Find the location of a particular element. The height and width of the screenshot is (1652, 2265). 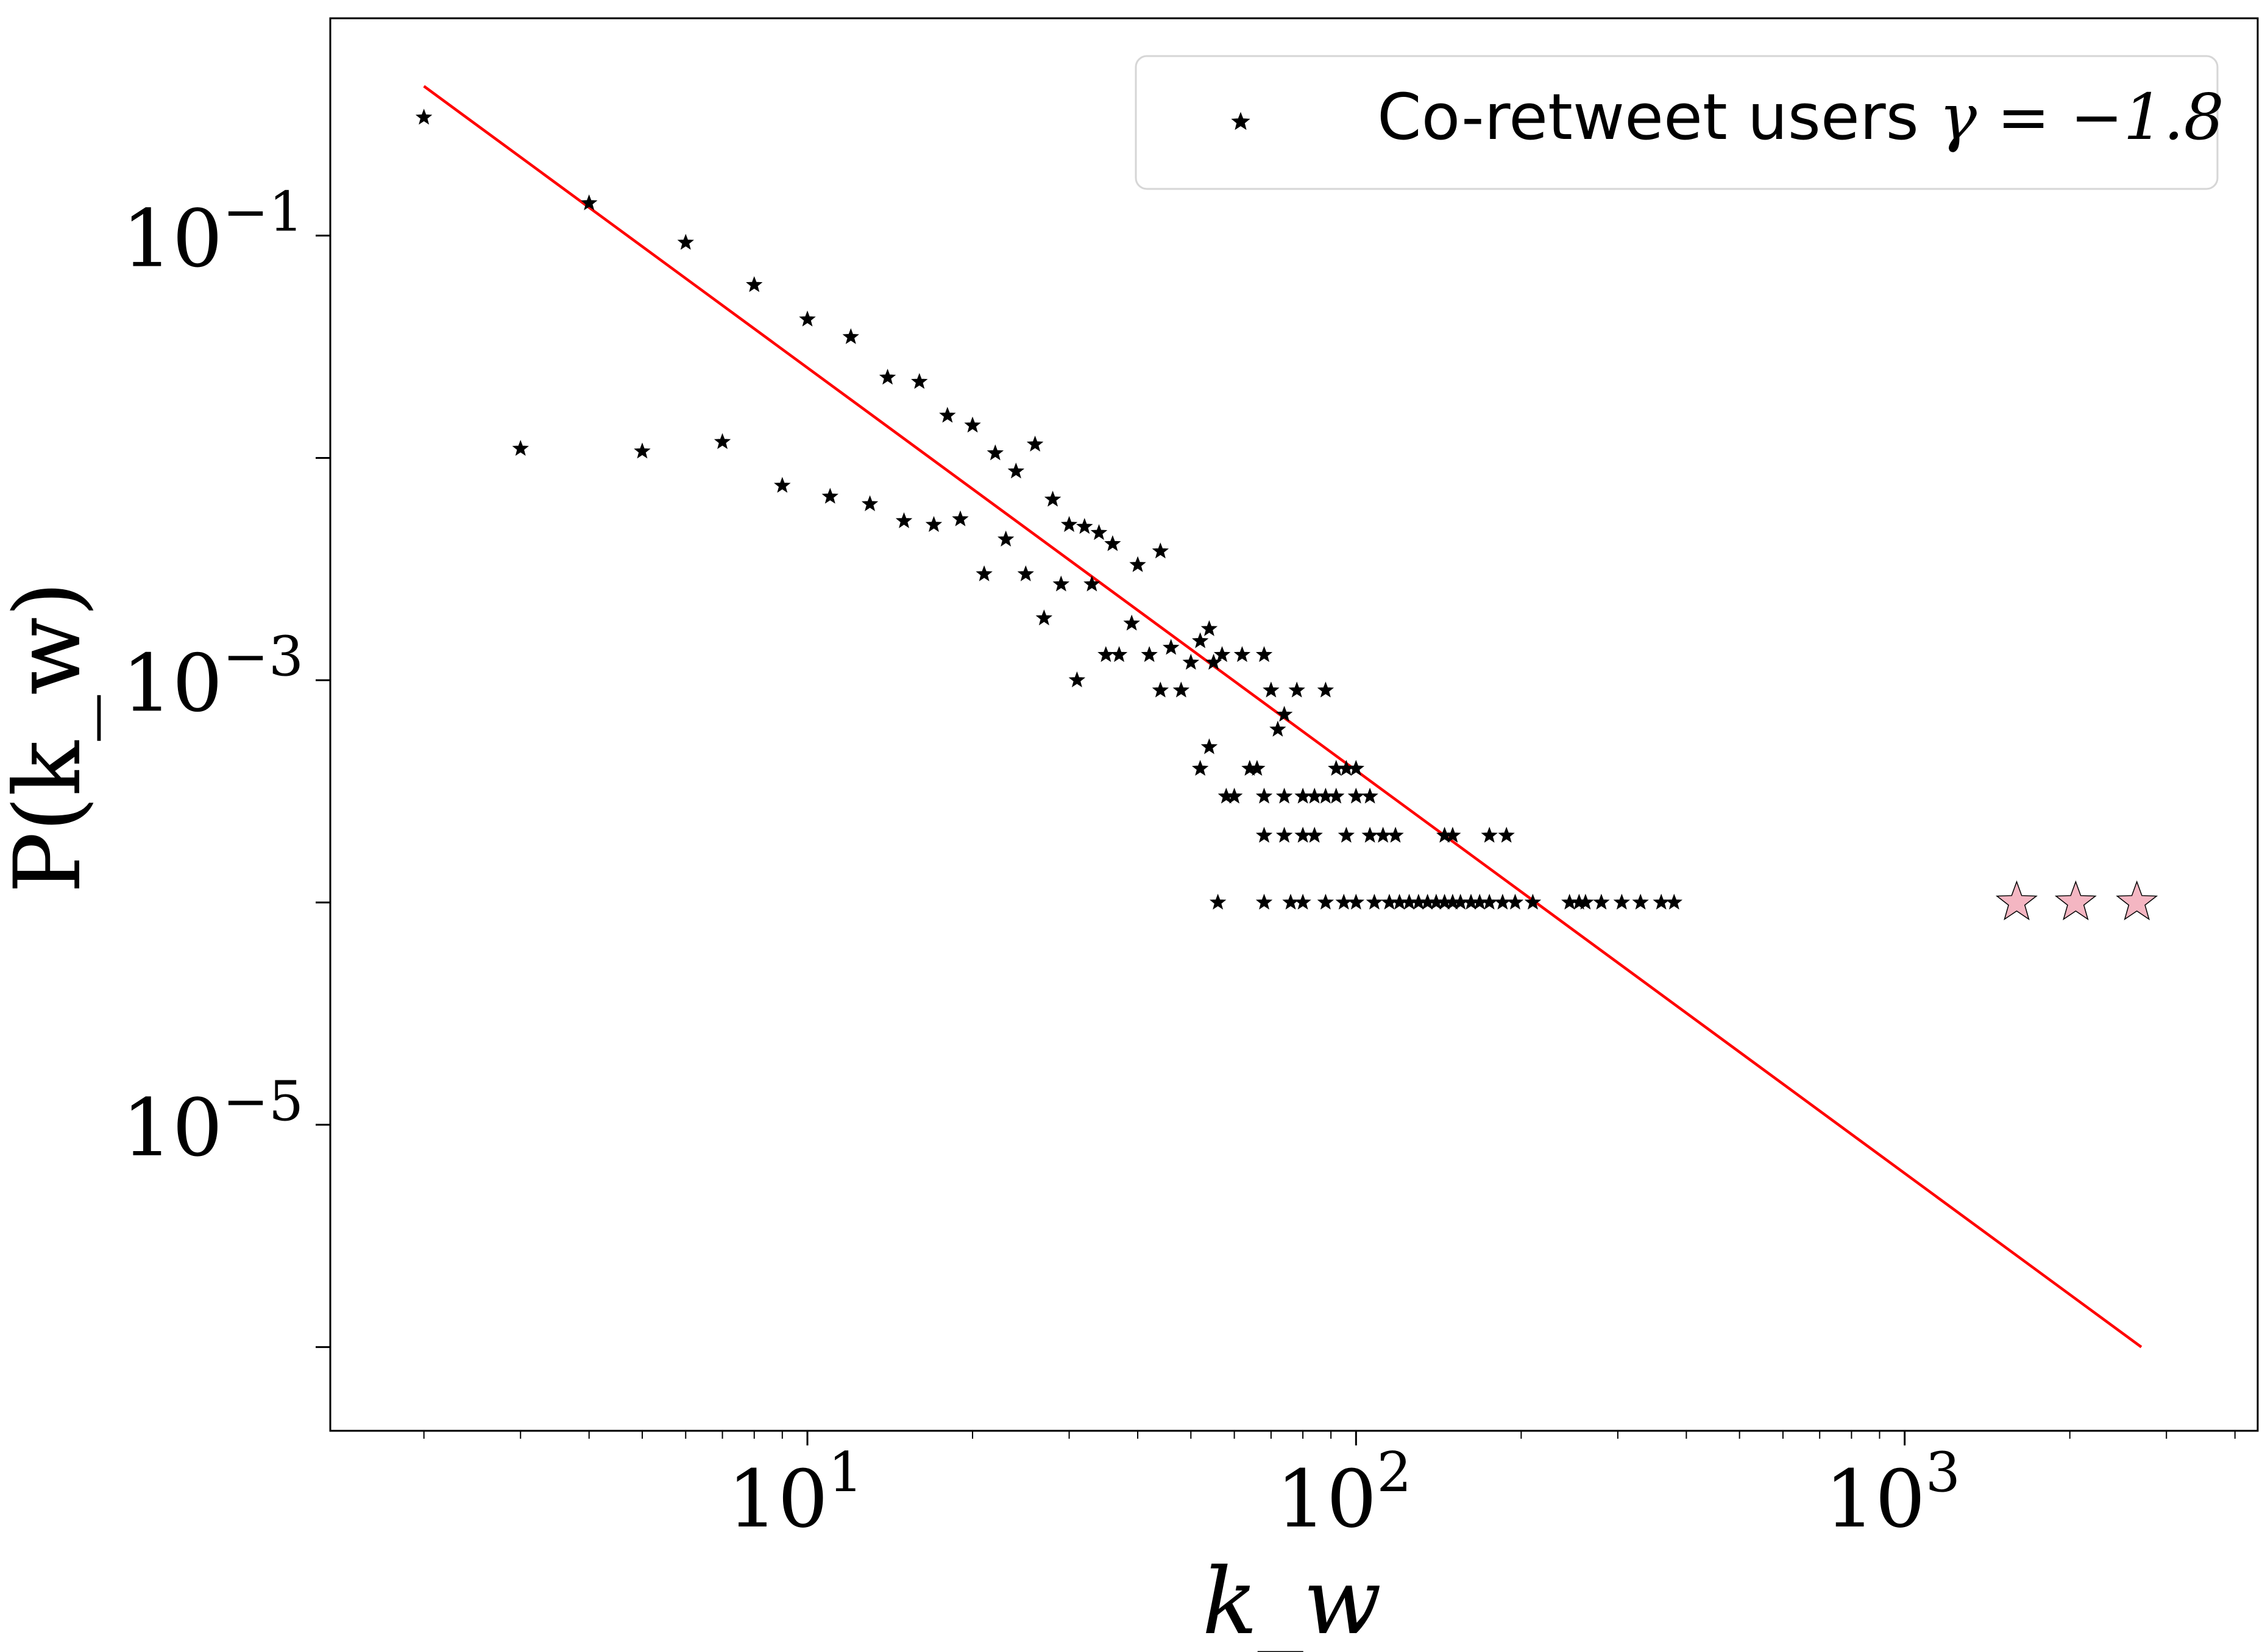

y-tick-label: 10⁻¹ is located at coordinates (212, 232).